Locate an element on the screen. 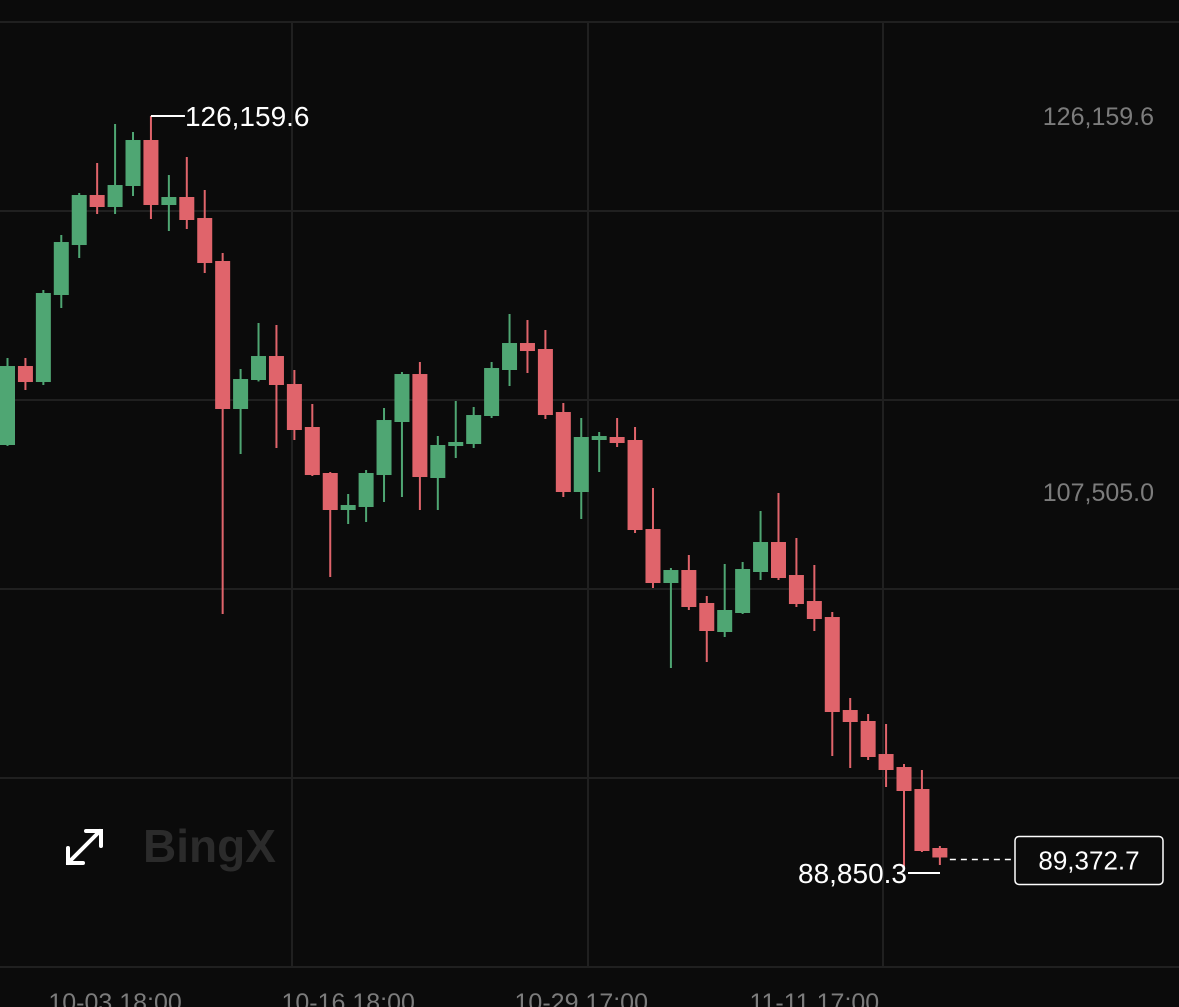 The height and width of the screenshot is (1007, 1179). low-label: 88,850.3 is located at coordinates (852, 873).